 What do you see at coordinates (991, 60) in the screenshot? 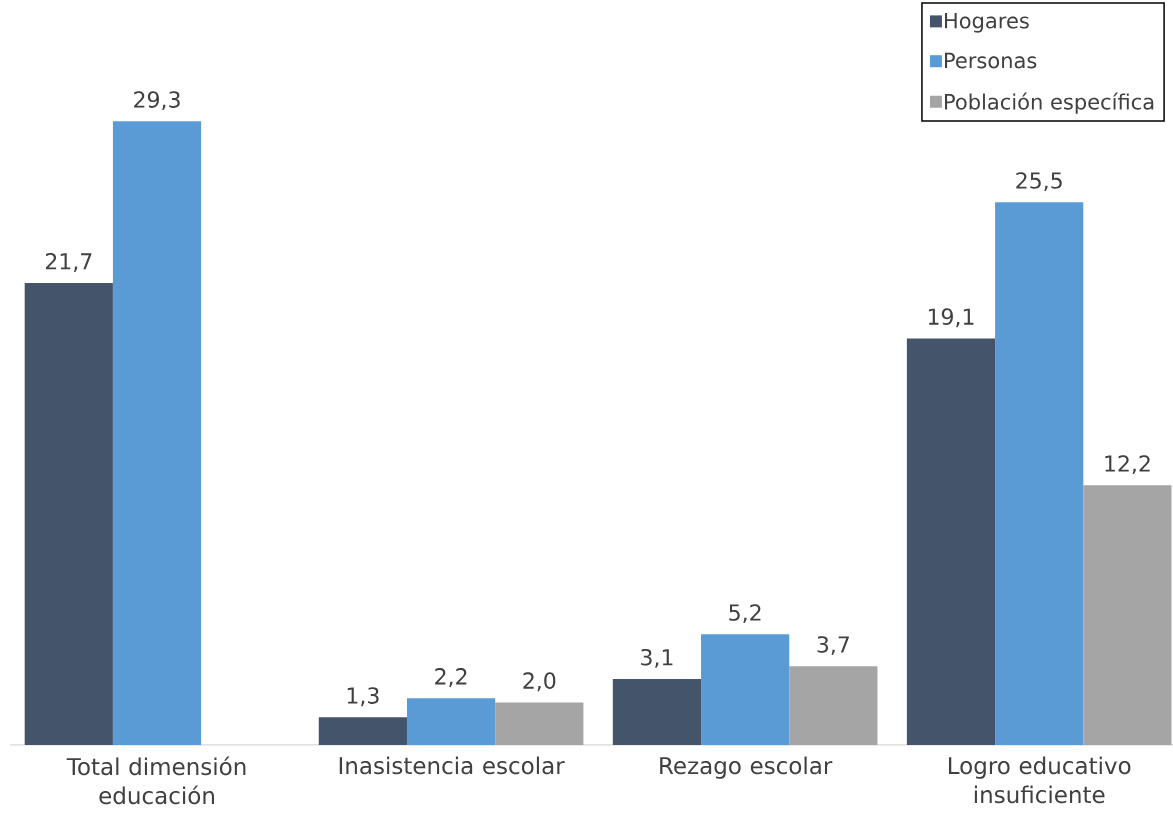
I see `legend-label: Personas` at bounding box center [991, 60].